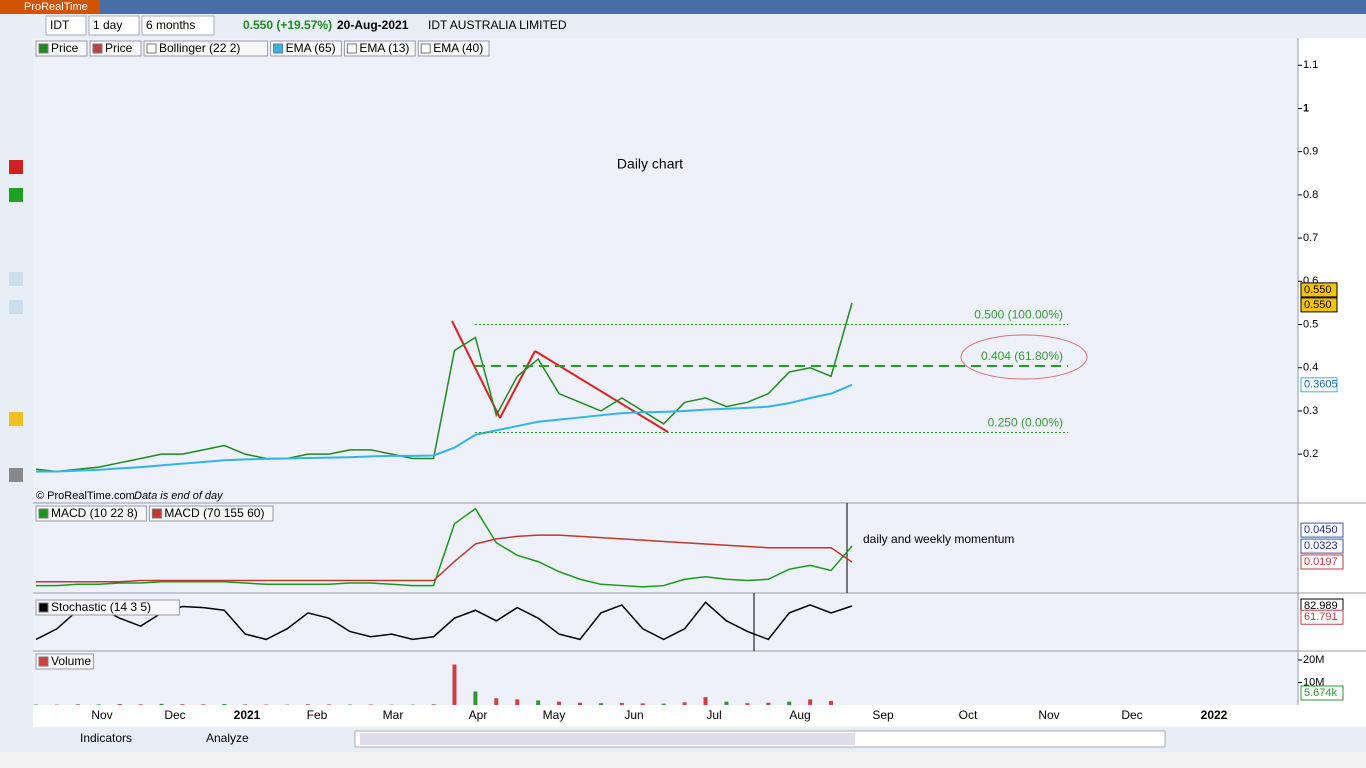 This screenshot has width=1366, height=768. What do you see at coordinates (56, 7) in the screenshot?
I see `app-title: ProRealTime` at bounding box center [56, 7].